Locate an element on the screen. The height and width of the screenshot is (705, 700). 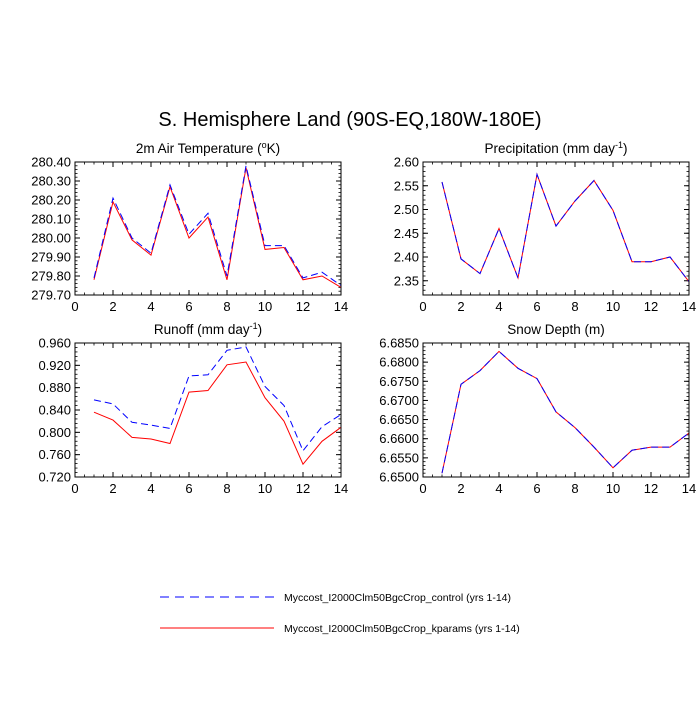
y-tick-label: 6.6850 is located at coordinates (399, 343).